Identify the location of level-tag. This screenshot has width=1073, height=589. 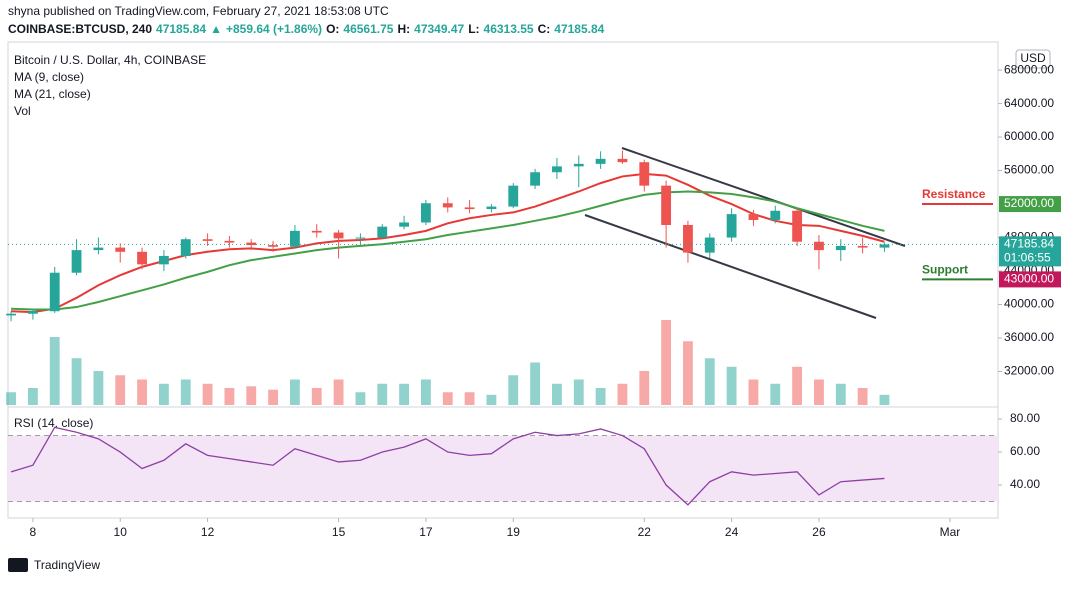
(1030, 279).